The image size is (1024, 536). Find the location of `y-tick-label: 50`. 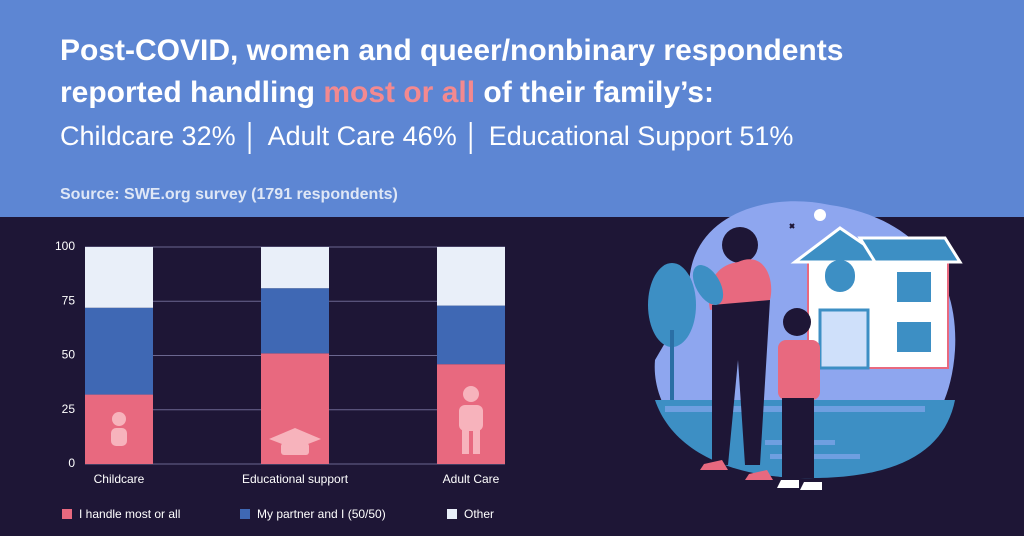

y-tick-label: 50 is located at coordinates (69, 355).